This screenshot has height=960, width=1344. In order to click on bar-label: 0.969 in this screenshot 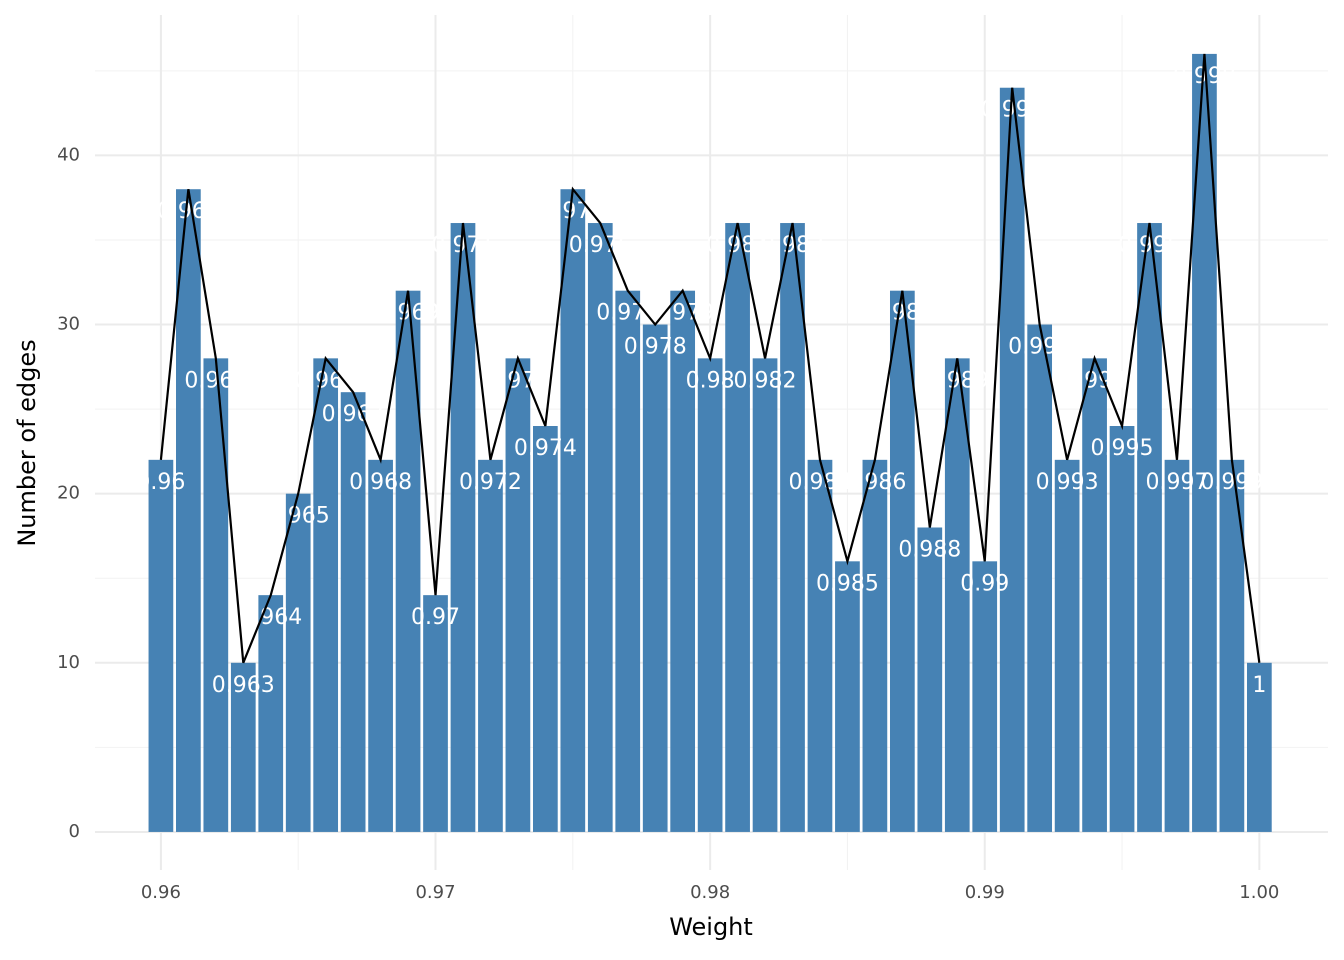, I will do `click(408, 313)`.